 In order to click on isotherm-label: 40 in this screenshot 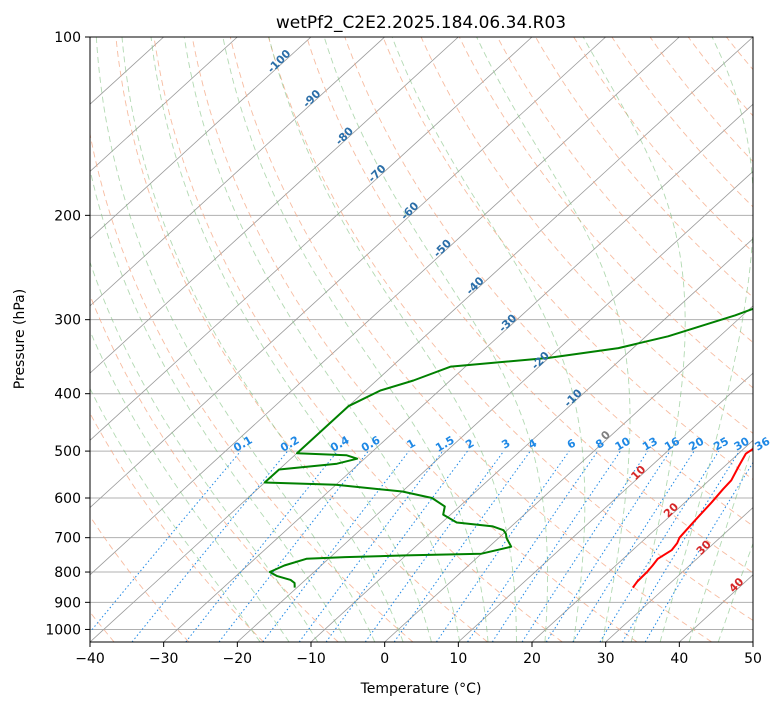, I will do `click(736, 585)`.